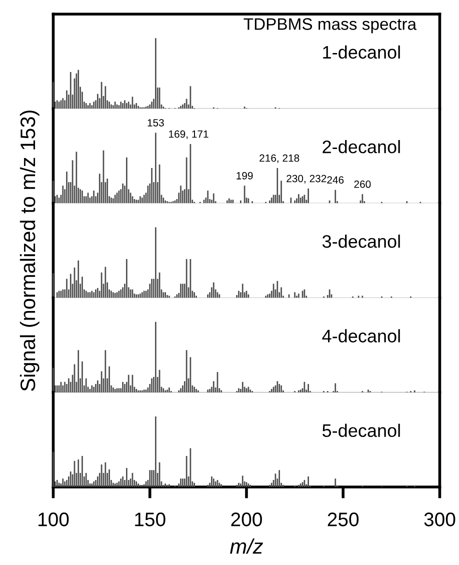 The width and height of the screenshot is (459, 565). What do you see at coordinates (156, 122) in the screenshot?
I see `annotation: 153` at bounding box center [156, 122].